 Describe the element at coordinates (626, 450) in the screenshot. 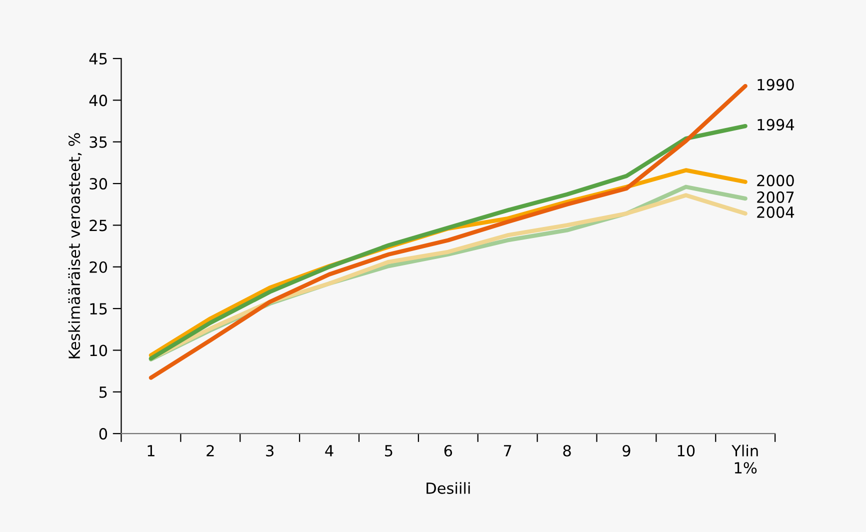

I see `x-tick-label: 9` at that location.